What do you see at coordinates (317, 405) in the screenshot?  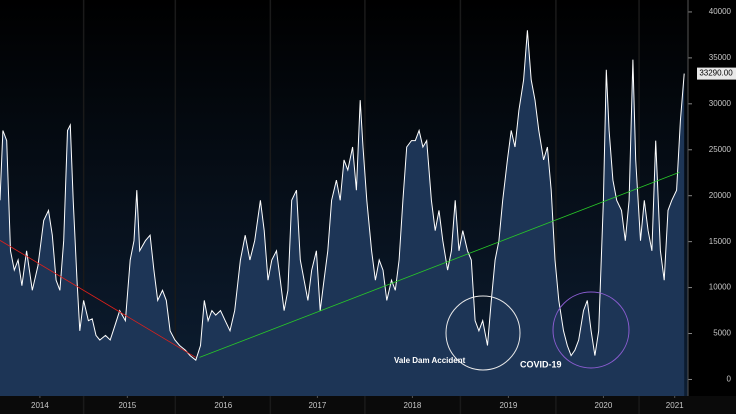 I see `x-tick-label: 2017` at bounding box center [317, 405].